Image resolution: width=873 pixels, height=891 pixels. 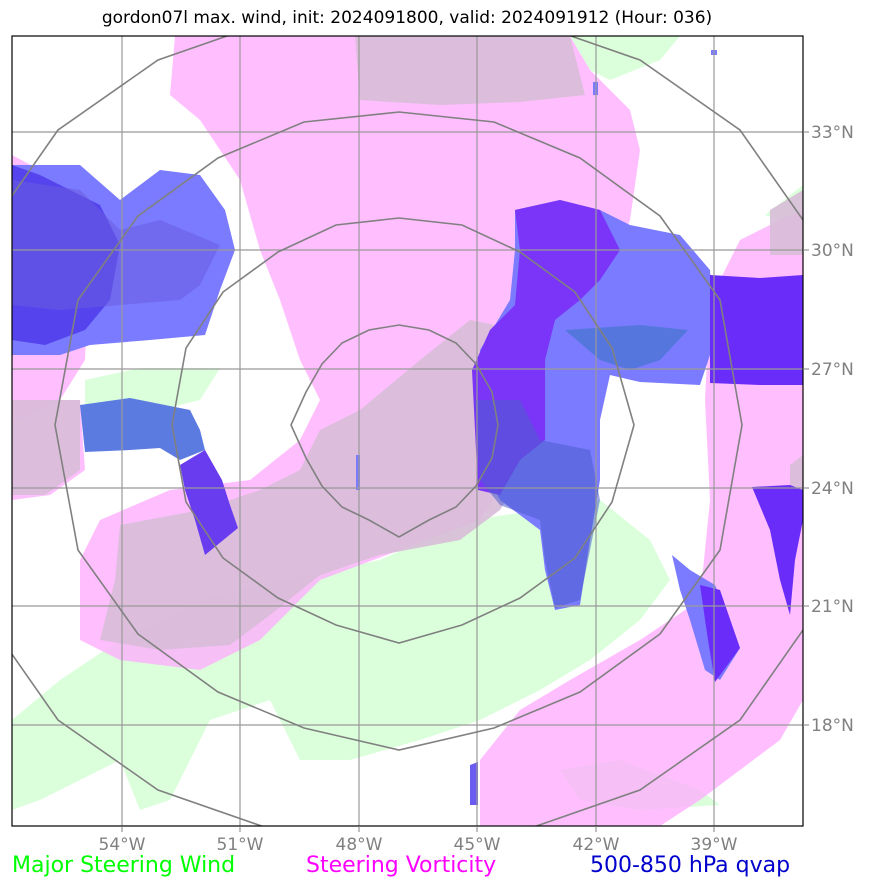 What do you see at coordinates (596, 845) in the screenshot?
I see `lon-label-42w: 42°W` at bounding box center [596, 845].